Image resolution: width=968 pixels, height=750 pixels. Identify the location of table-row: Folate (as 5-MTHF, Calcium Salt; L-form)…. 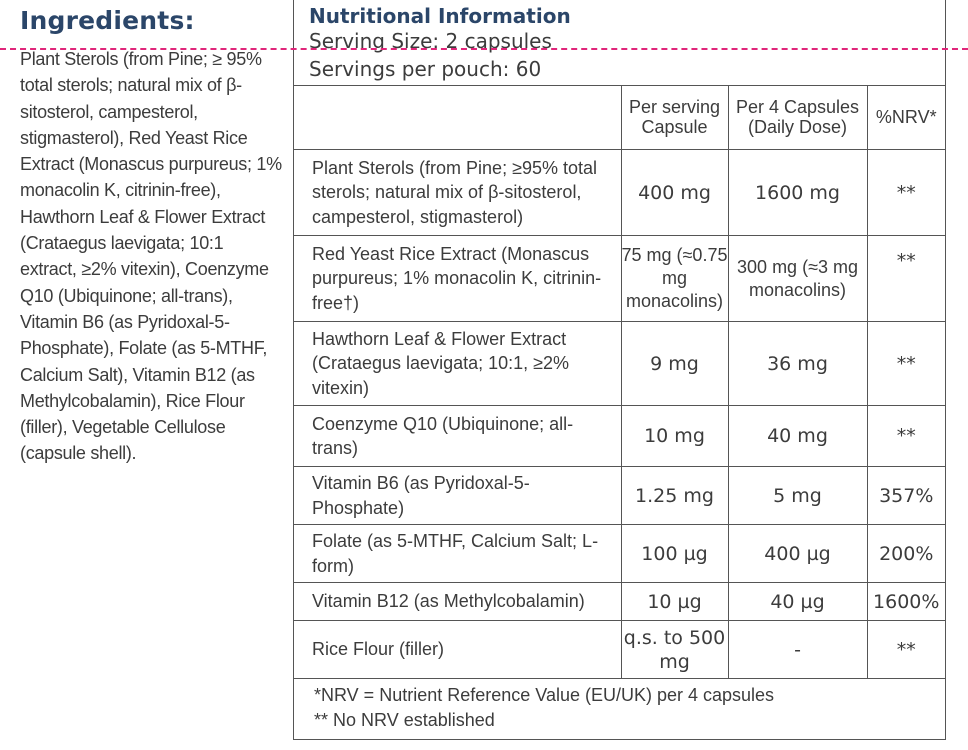
(619, 553).